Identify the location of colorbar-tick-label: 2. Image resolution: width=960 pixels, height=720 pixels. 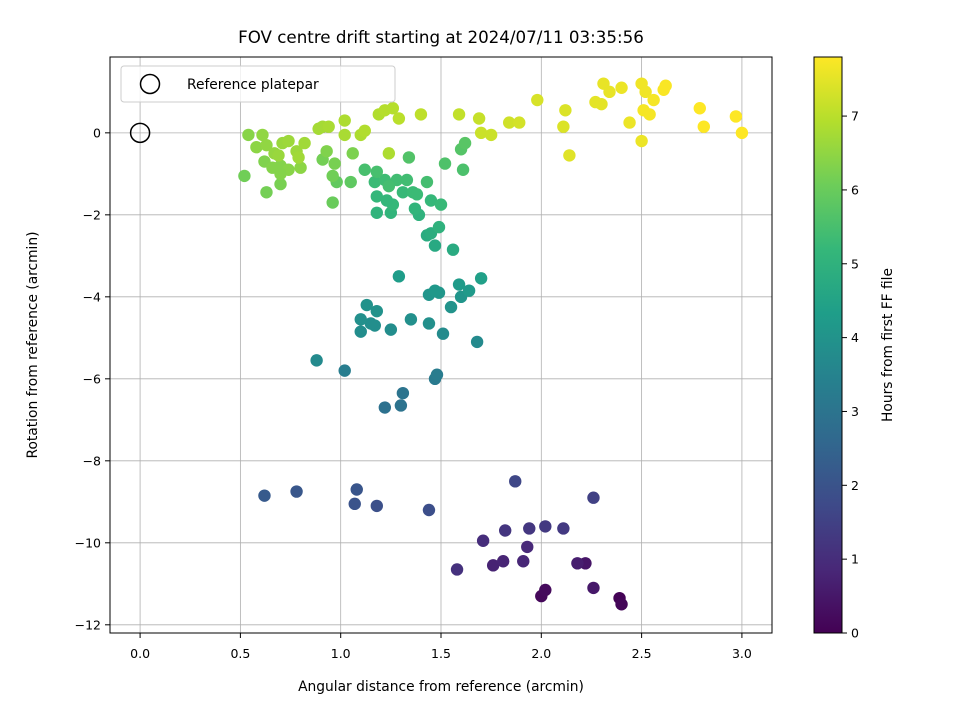
(855, 485).